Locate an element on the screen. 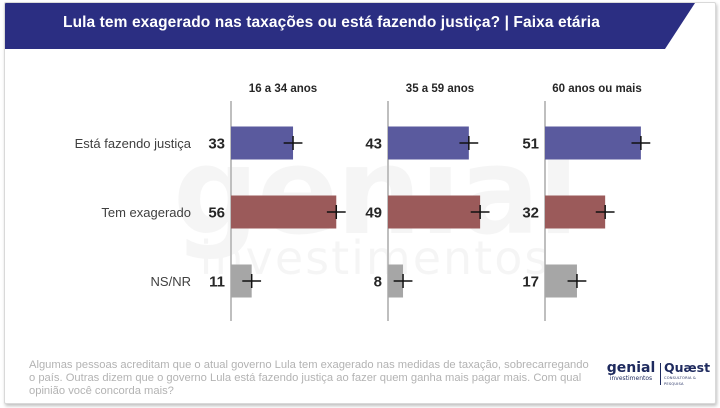 The height and width of the screenshot is (408, 720). quaest-logo-text: Quæst is located at coordinates (687, 367).